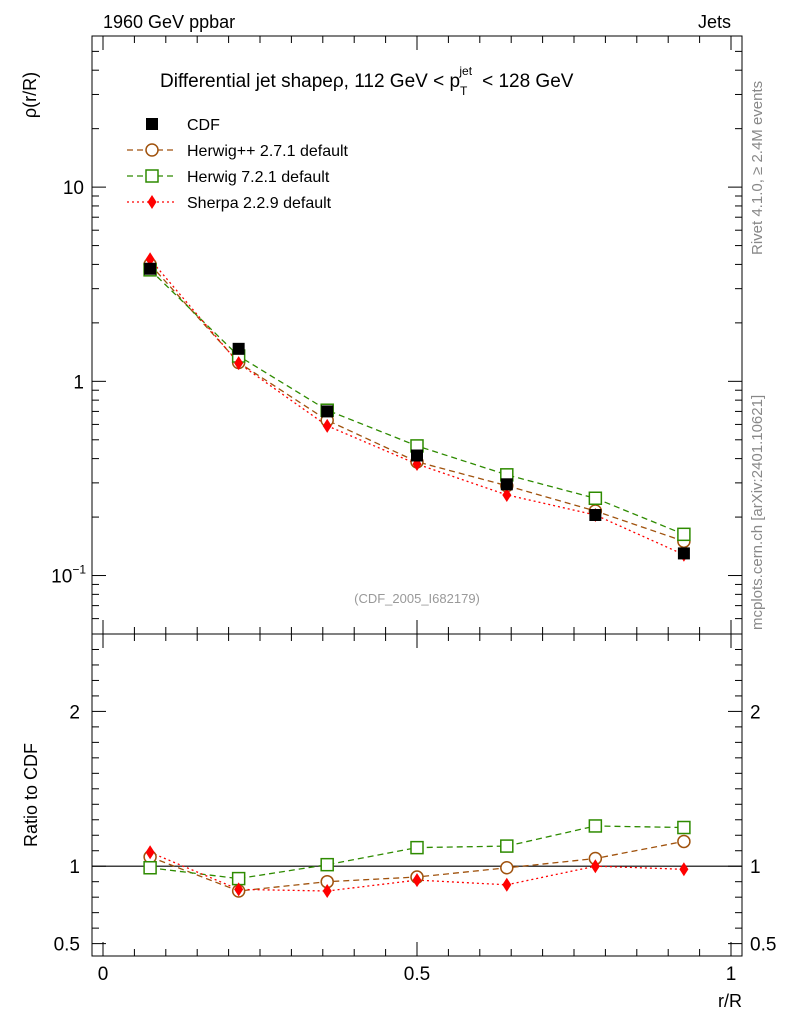 The width and height of the screenshot is (786, 1024). What do you see at coordinates (74, 867) in the screenshot?
I see `ratio-ytick-label: 1` at bounding box center [74, 867].